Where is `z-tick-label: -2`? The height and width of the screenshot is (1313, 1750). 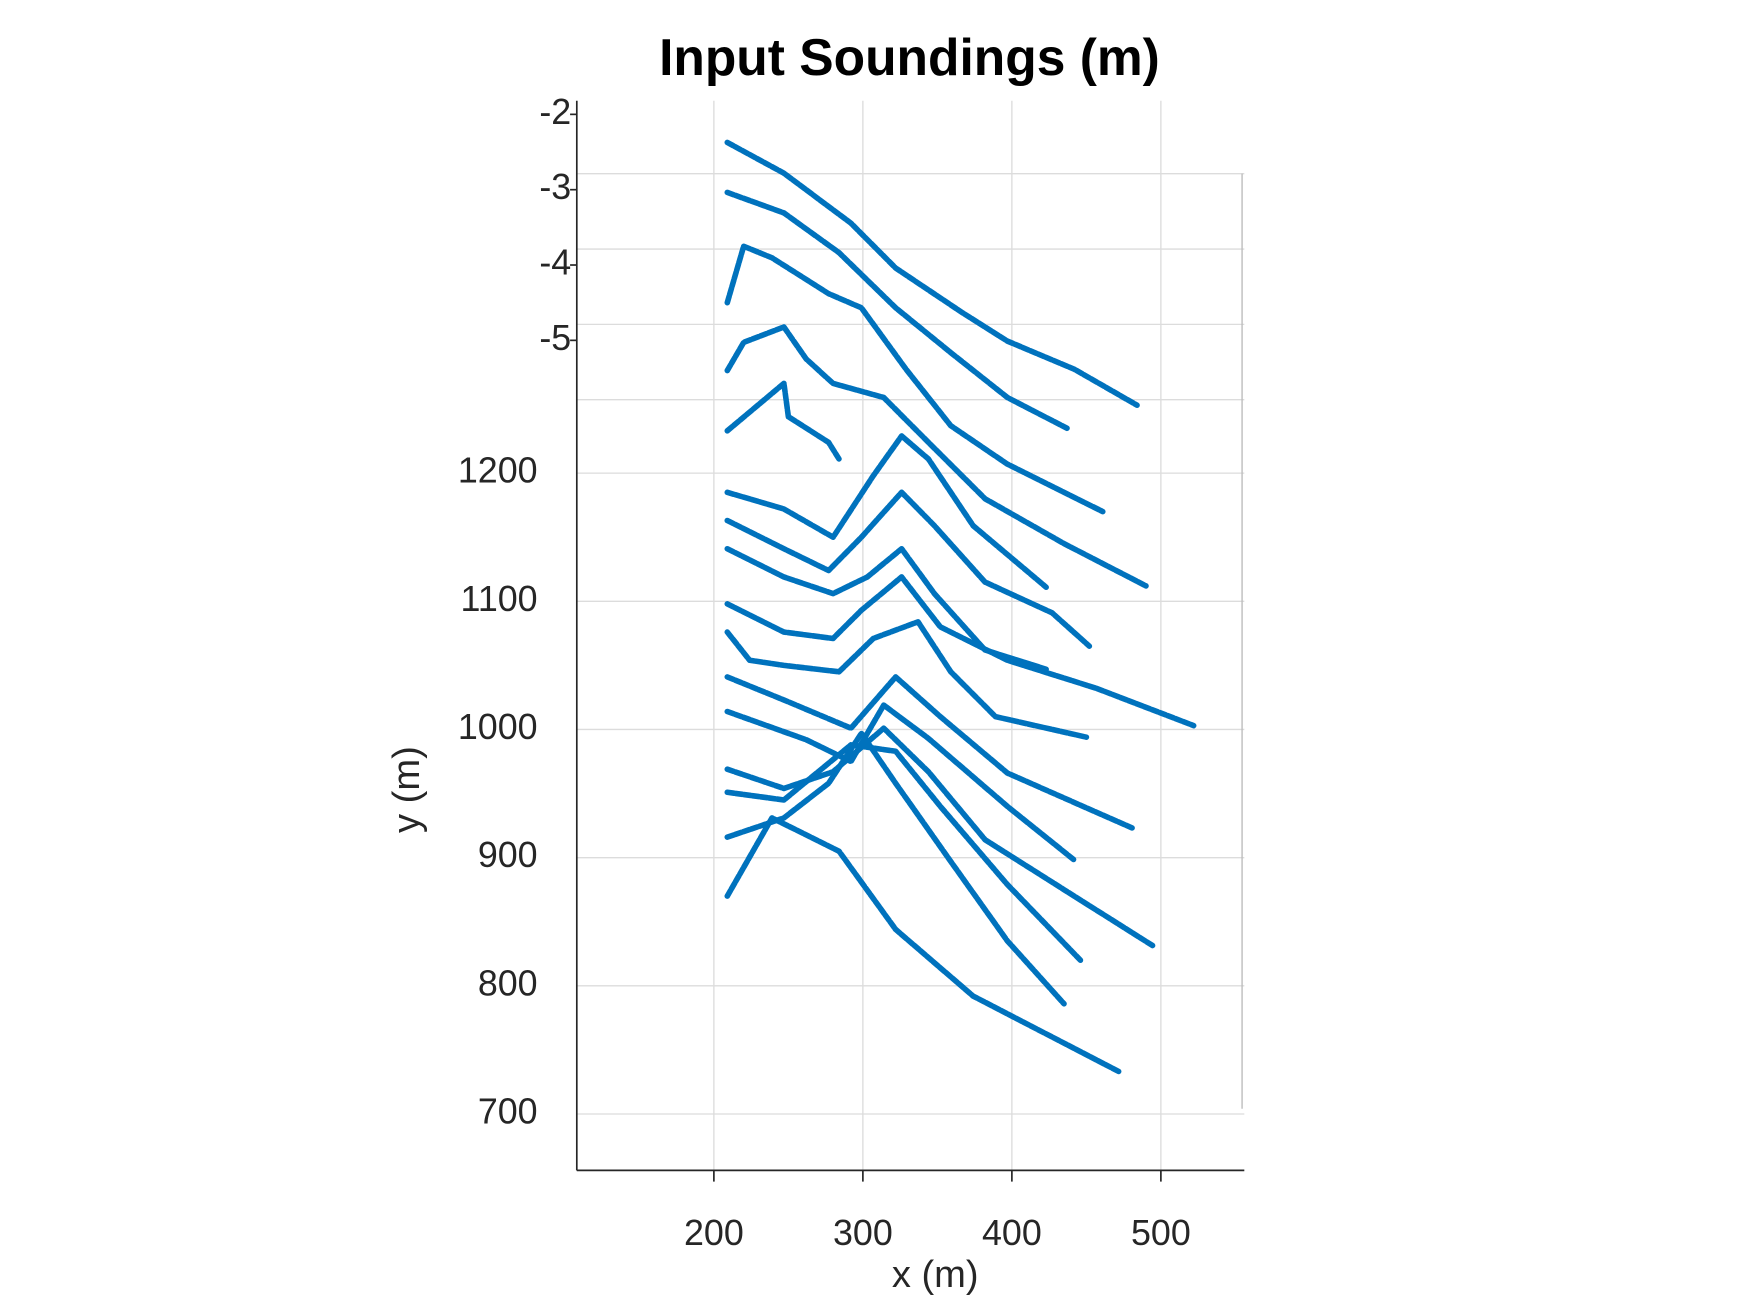 z-tick-label: -2 is located at coordinates (555, 112).